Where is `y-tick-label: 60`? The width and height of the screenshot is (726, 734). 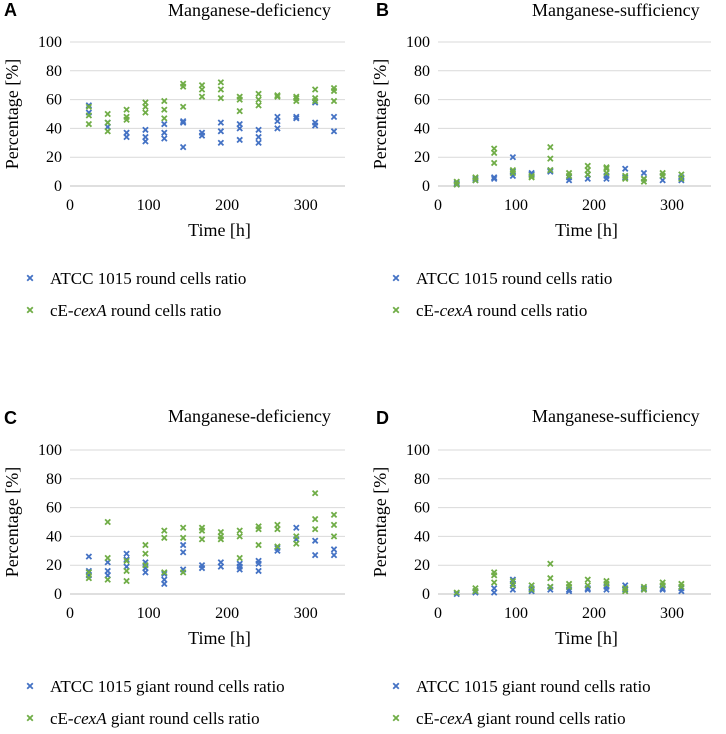 y-tick-label: 60 is located at coordinates (54, 508).